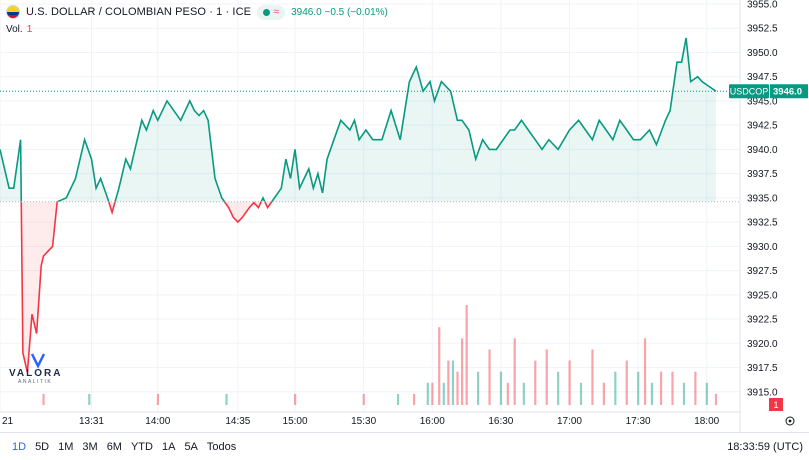 This screenshot has height=460, width=809. What do you see at coordinates (762, 223) in the screenshot?
I see `y-tick-label: 3932.5` at bounding box center [762, 223].